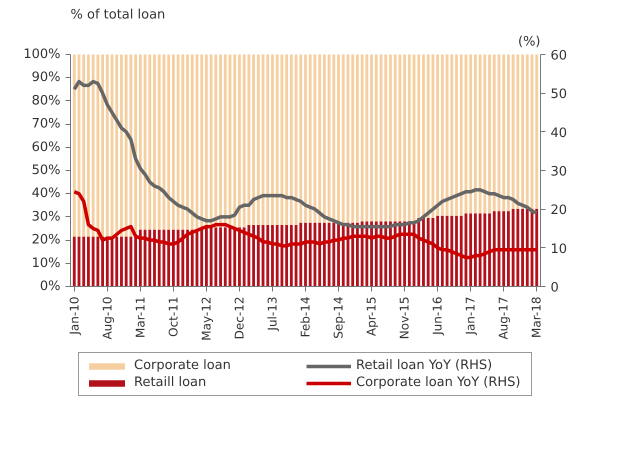  What do you see at coordinates (471, 316) in the screenshot?
I see `x-tick-label: Jan-17` at bounding box center [471, 316].